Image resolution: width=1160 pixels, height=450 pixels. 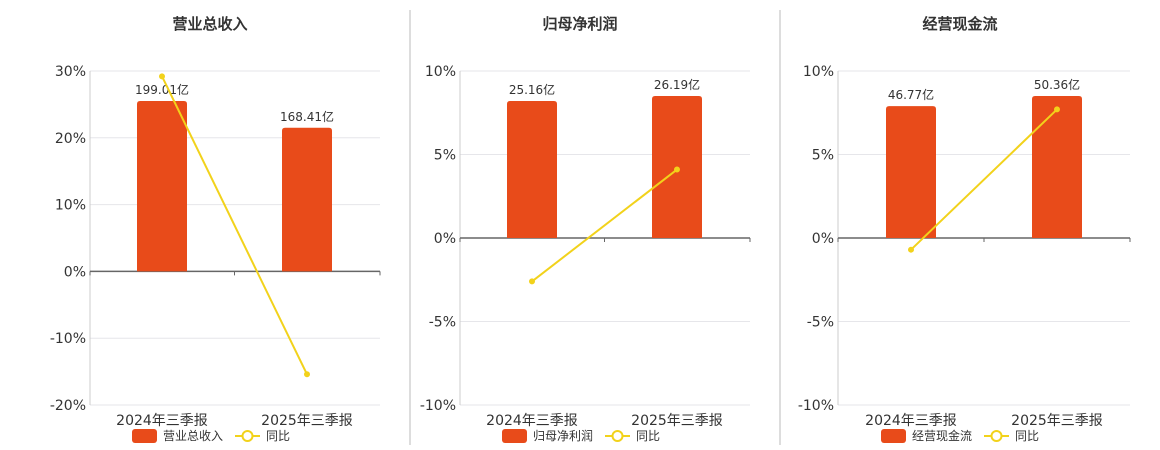 What do you see at coordinates (532, 89) in the screenshot?
I see `bar-value-label: 25.16亿` at bounding box center [532, 89].